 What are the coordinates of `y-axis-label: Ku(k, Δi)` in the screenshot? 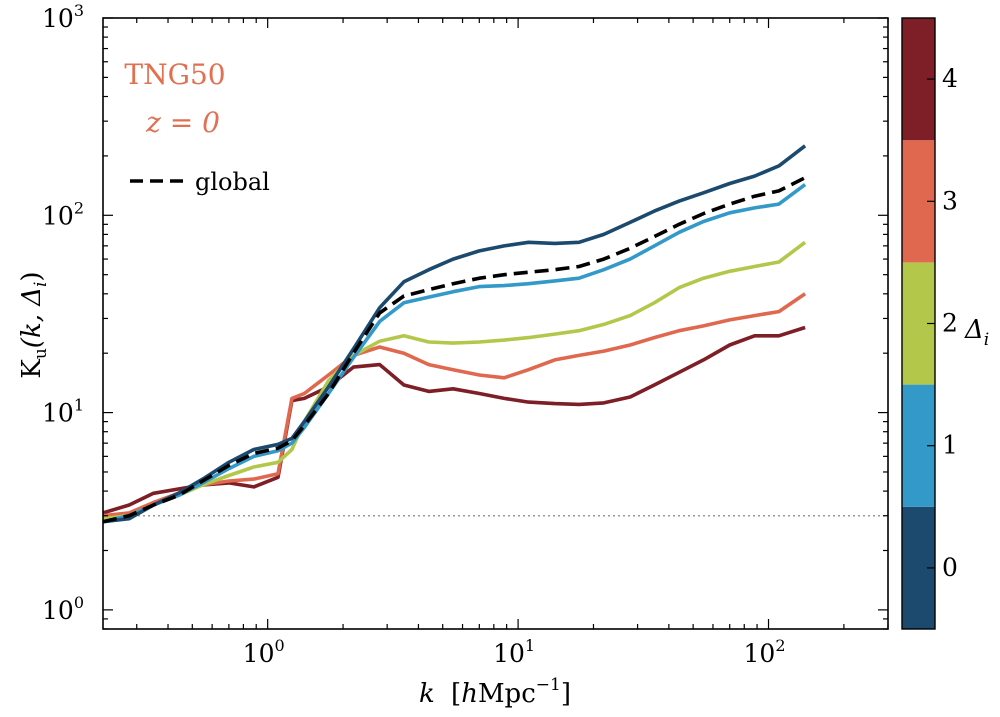 It's located at (34, 324).